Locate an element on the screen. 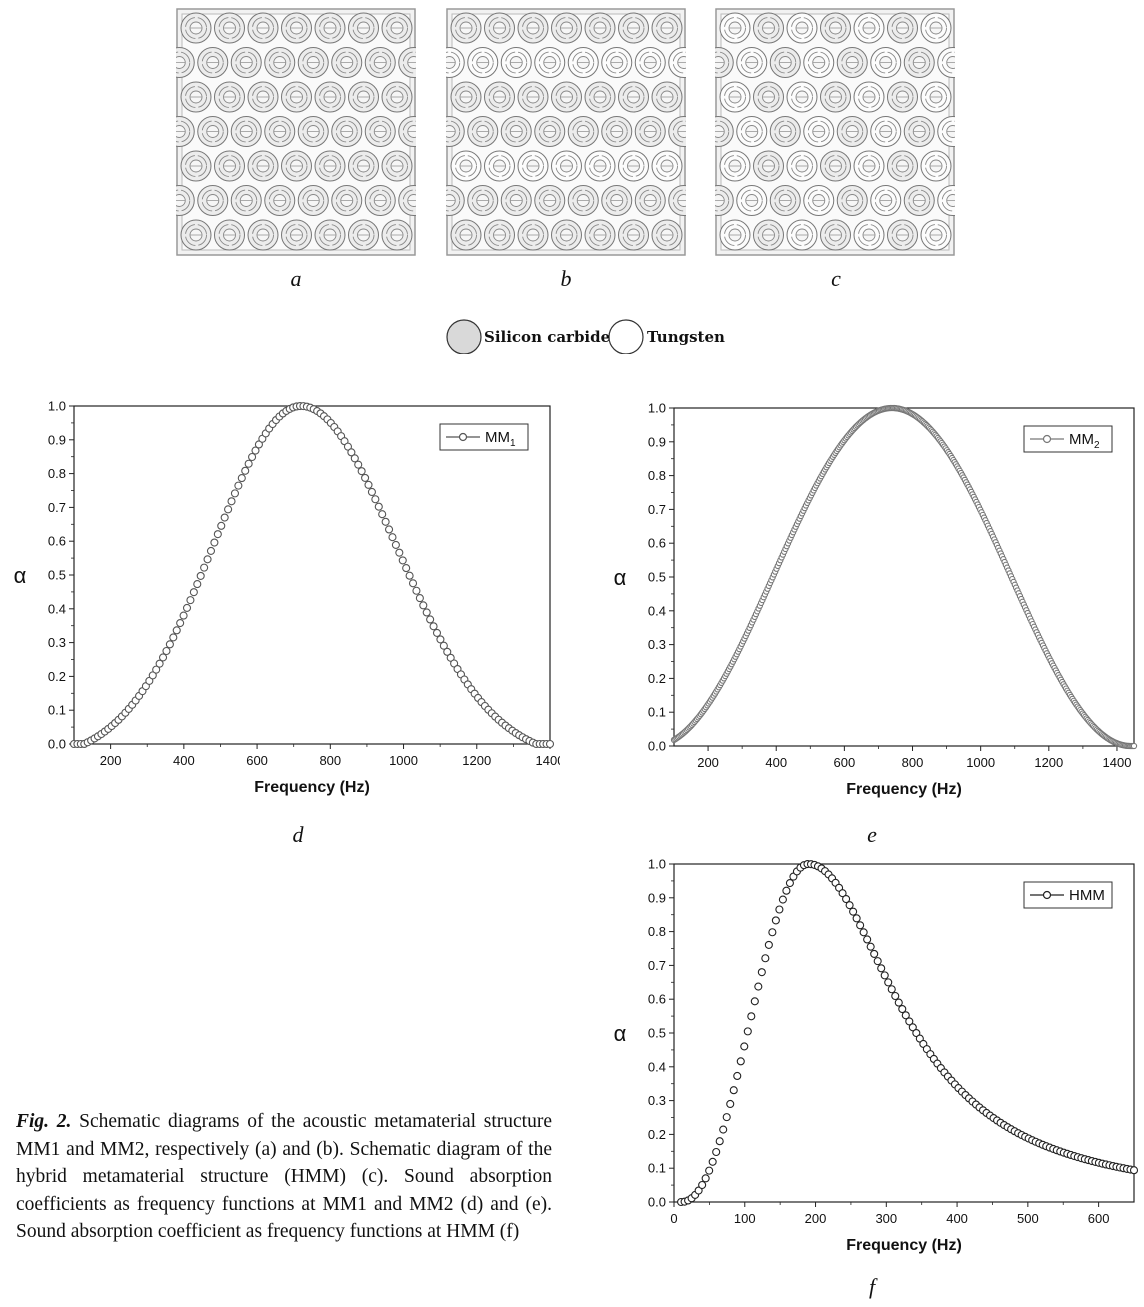 Image resolution: width=1144 pixels, height=1307 pixels. chart-legend: MM2 is located at coordinates (1068, 439).